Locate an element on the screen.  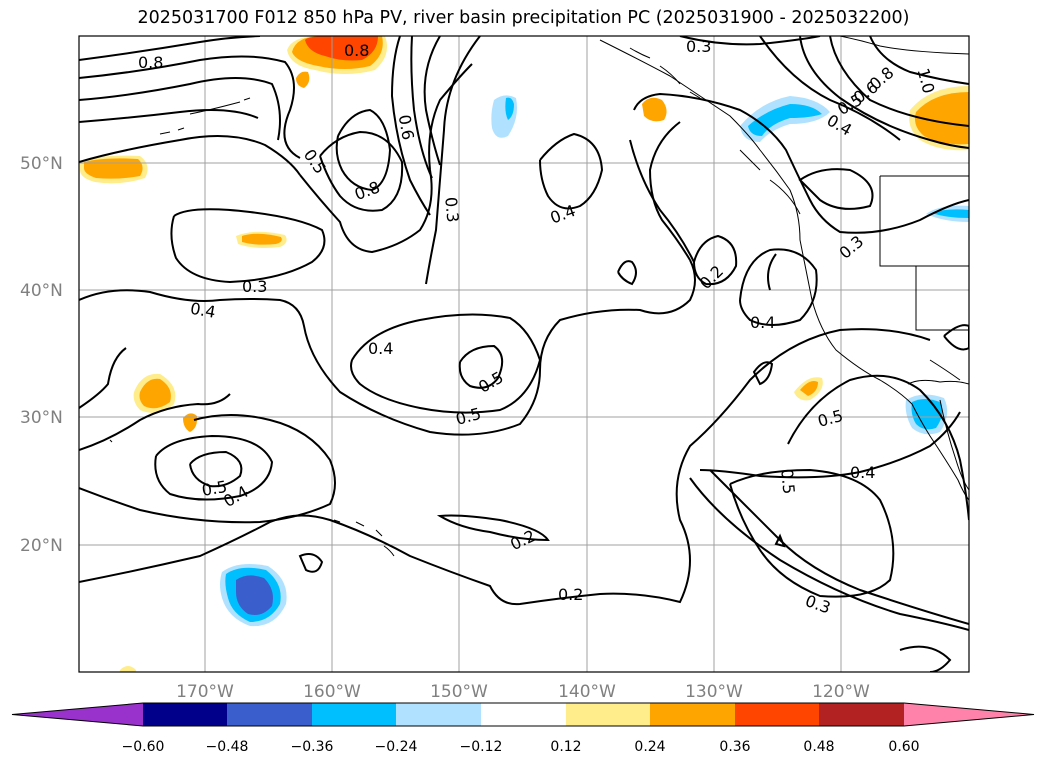
colorbar-tick-label: 0.24 is located at coordinates (649, 747).